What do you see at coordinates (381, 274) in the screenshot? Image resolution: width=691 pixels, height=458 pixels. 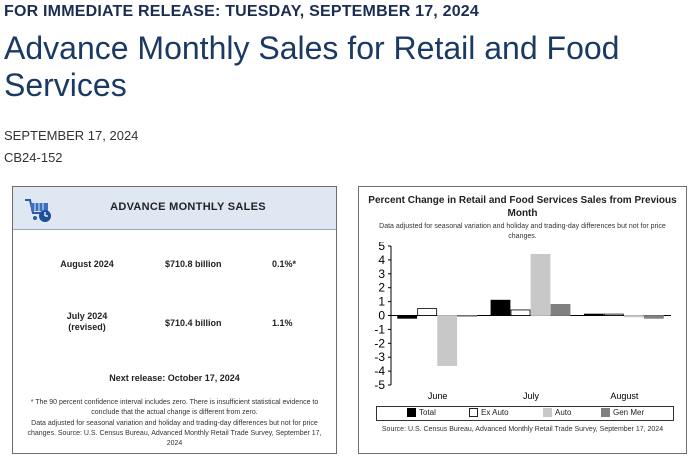 I see `y-tick-label: 3` at bounding box center [381, 274].